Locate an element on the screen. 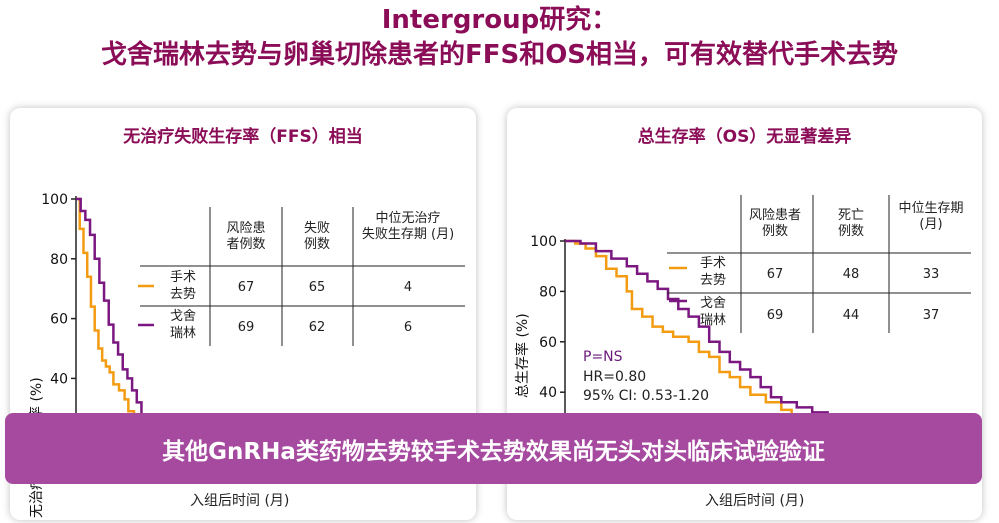 The height and width of the screenshot is (523, 999). ffs-y-tick-label: 100 is located at coordinates (54, 200).